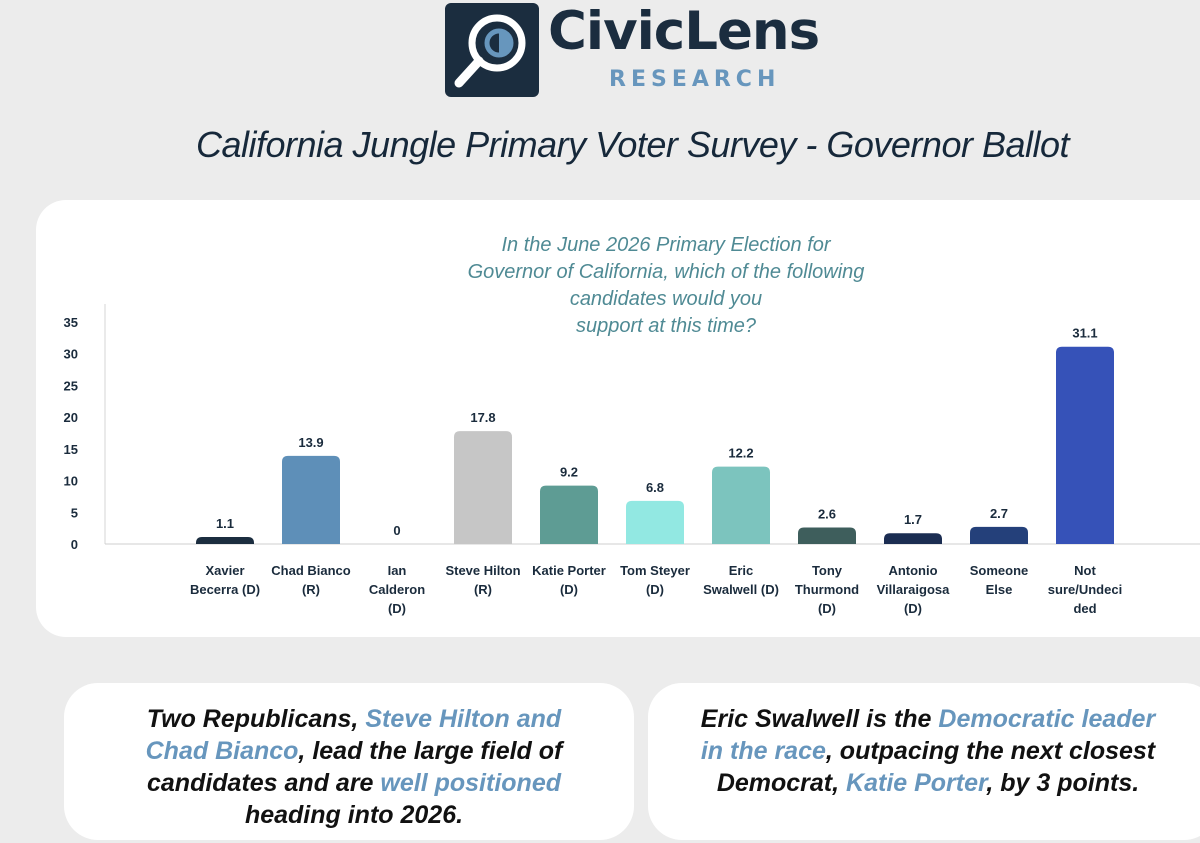 This screenshot has width=1200, height=843. Describe the element at coordinates (71, 354) in the screenshot. I see `y-tick-label-6: 30` at that location.